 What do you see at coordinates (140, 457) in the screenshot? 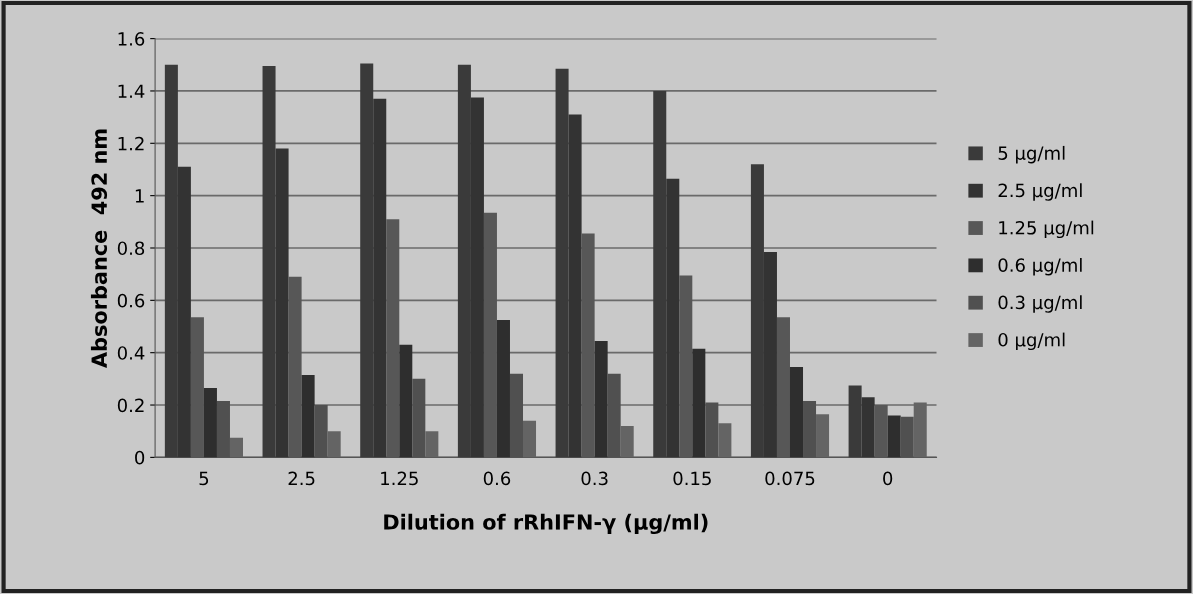
I see `y-tick-label: 0` at bounding box center [140, 457].